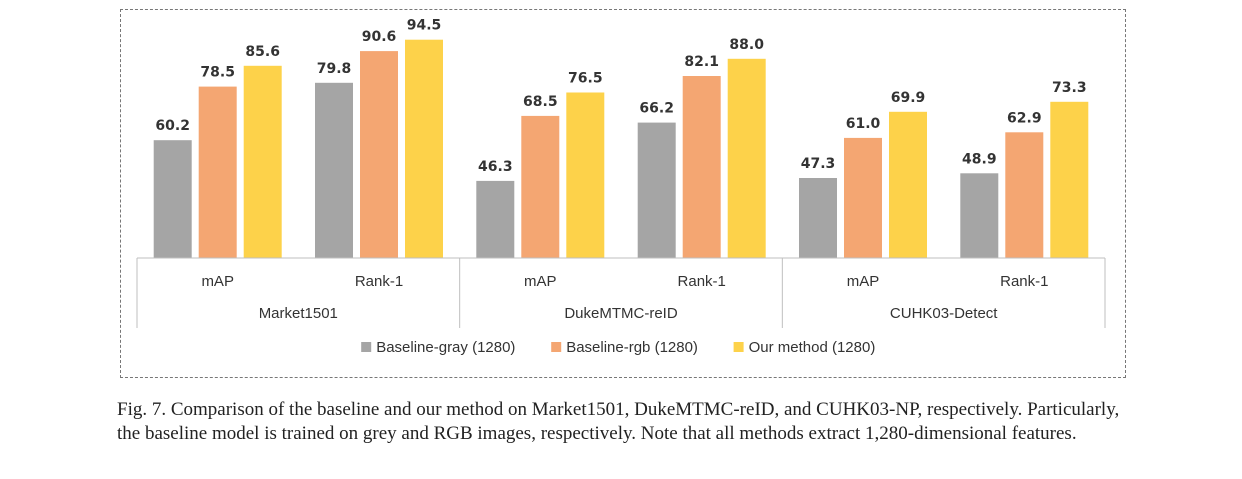 This screenshot has width=1242, height=479. I want to click on group-label: Market1501, so click(298, 313).